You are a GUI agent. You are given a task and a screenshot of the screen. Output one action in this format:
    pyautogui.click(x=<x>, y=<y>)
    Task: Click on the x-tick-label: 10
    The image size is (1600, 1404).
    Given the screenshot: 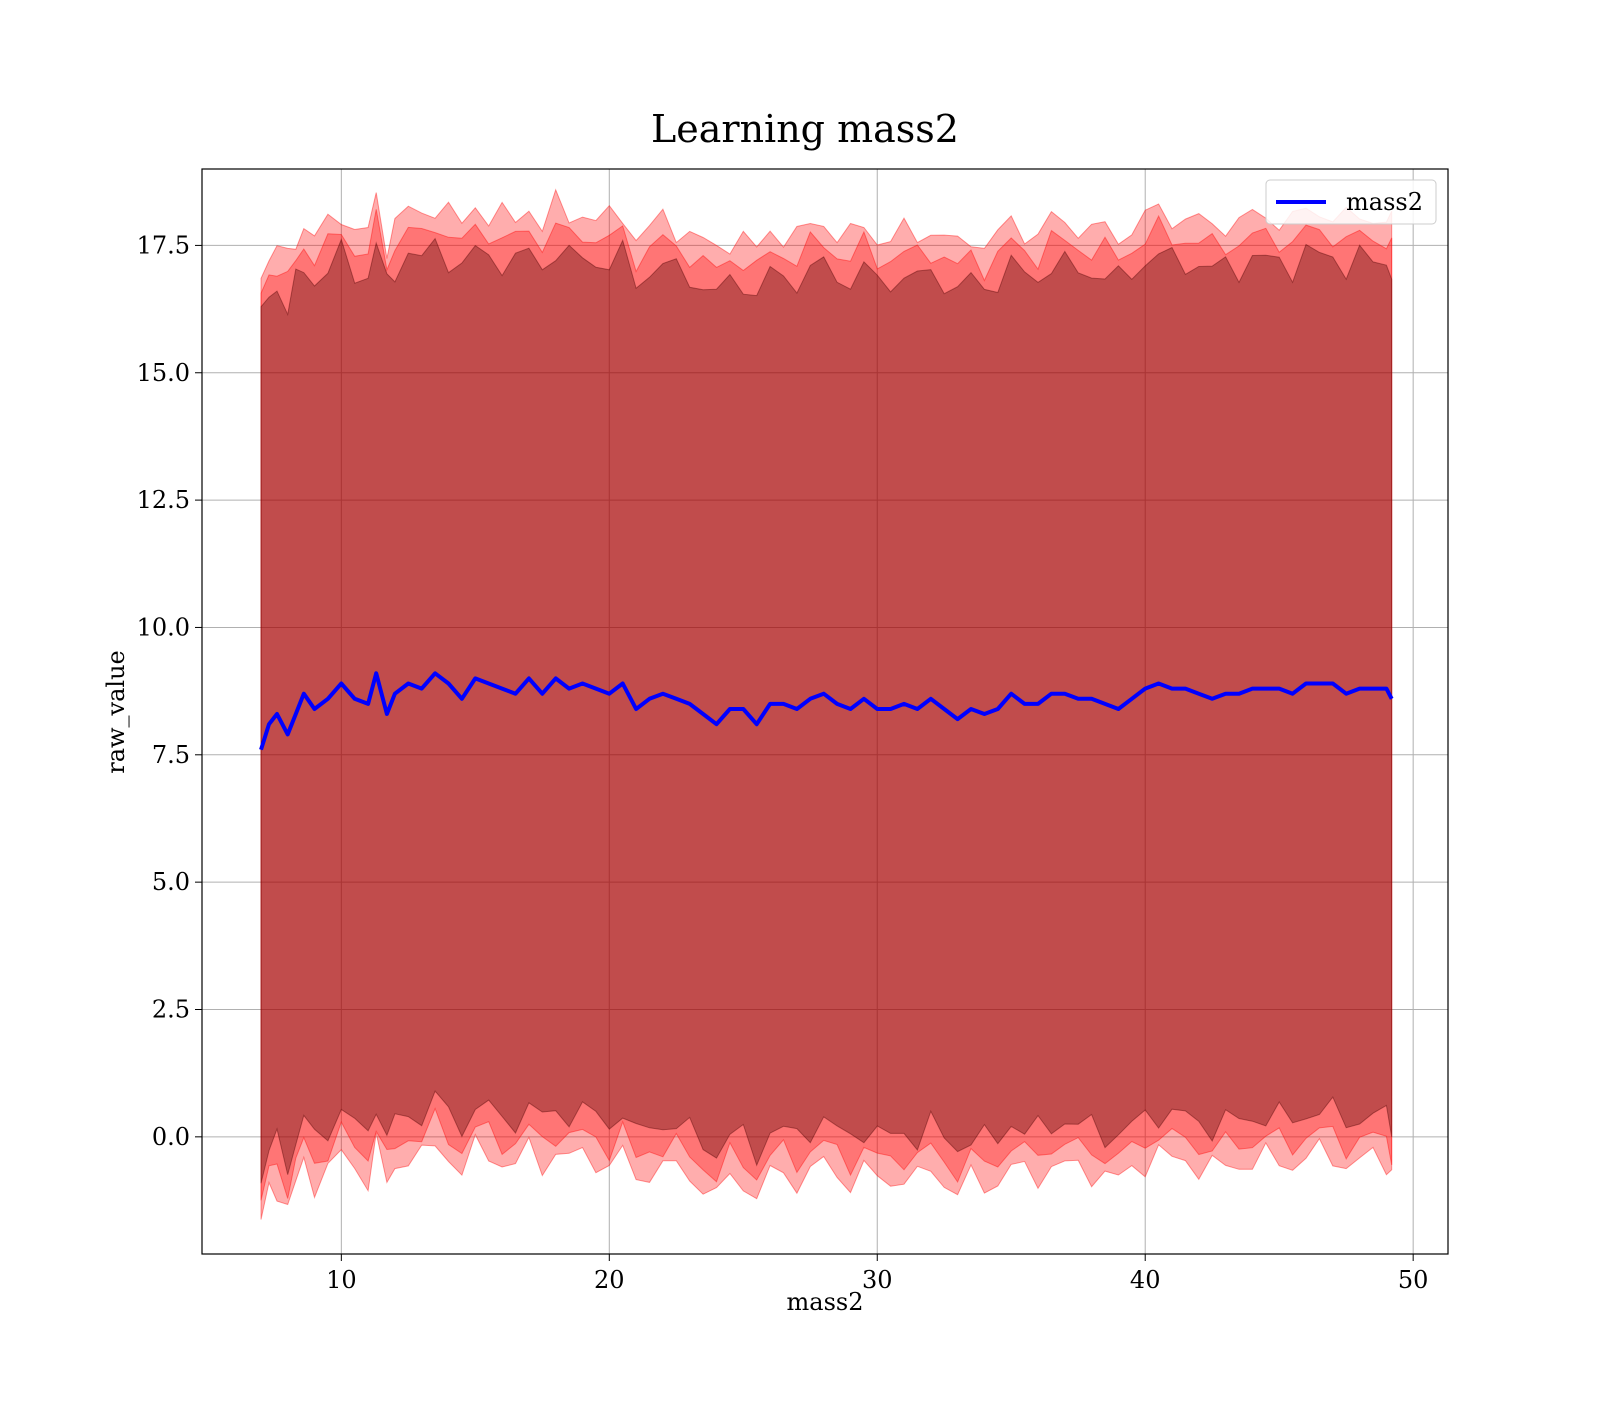 What is the action you would take?
    pyautogui.click(x=341, y=1280)
    